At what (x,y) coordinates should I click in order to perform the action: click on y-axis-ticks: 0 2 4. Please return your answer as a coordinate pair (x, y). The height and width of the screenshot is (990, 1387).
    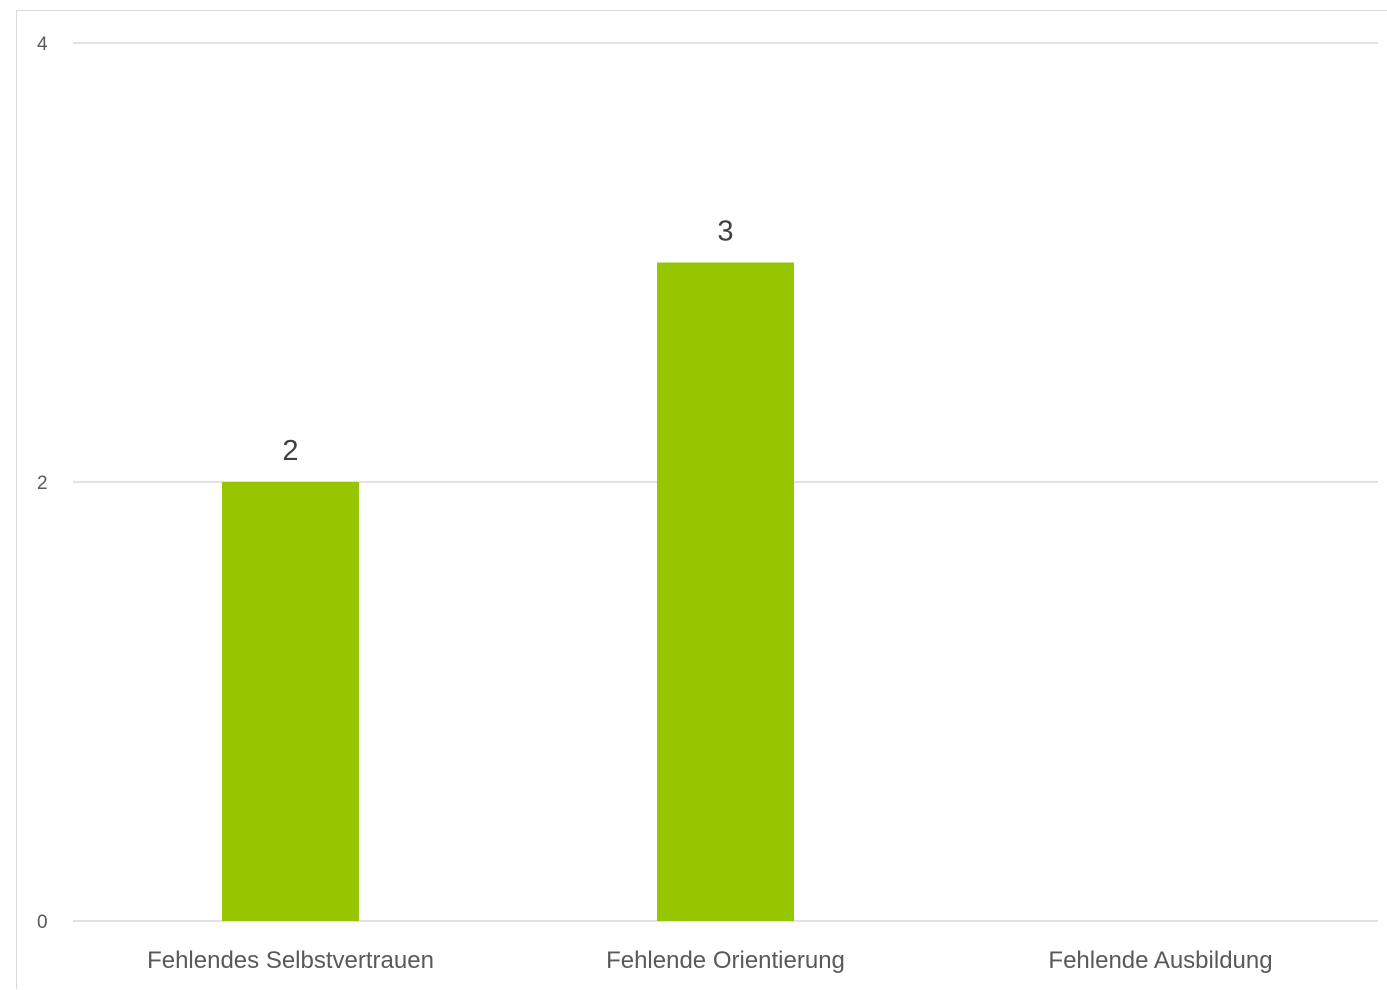
    Looking at the image, I should click on (42, 483).